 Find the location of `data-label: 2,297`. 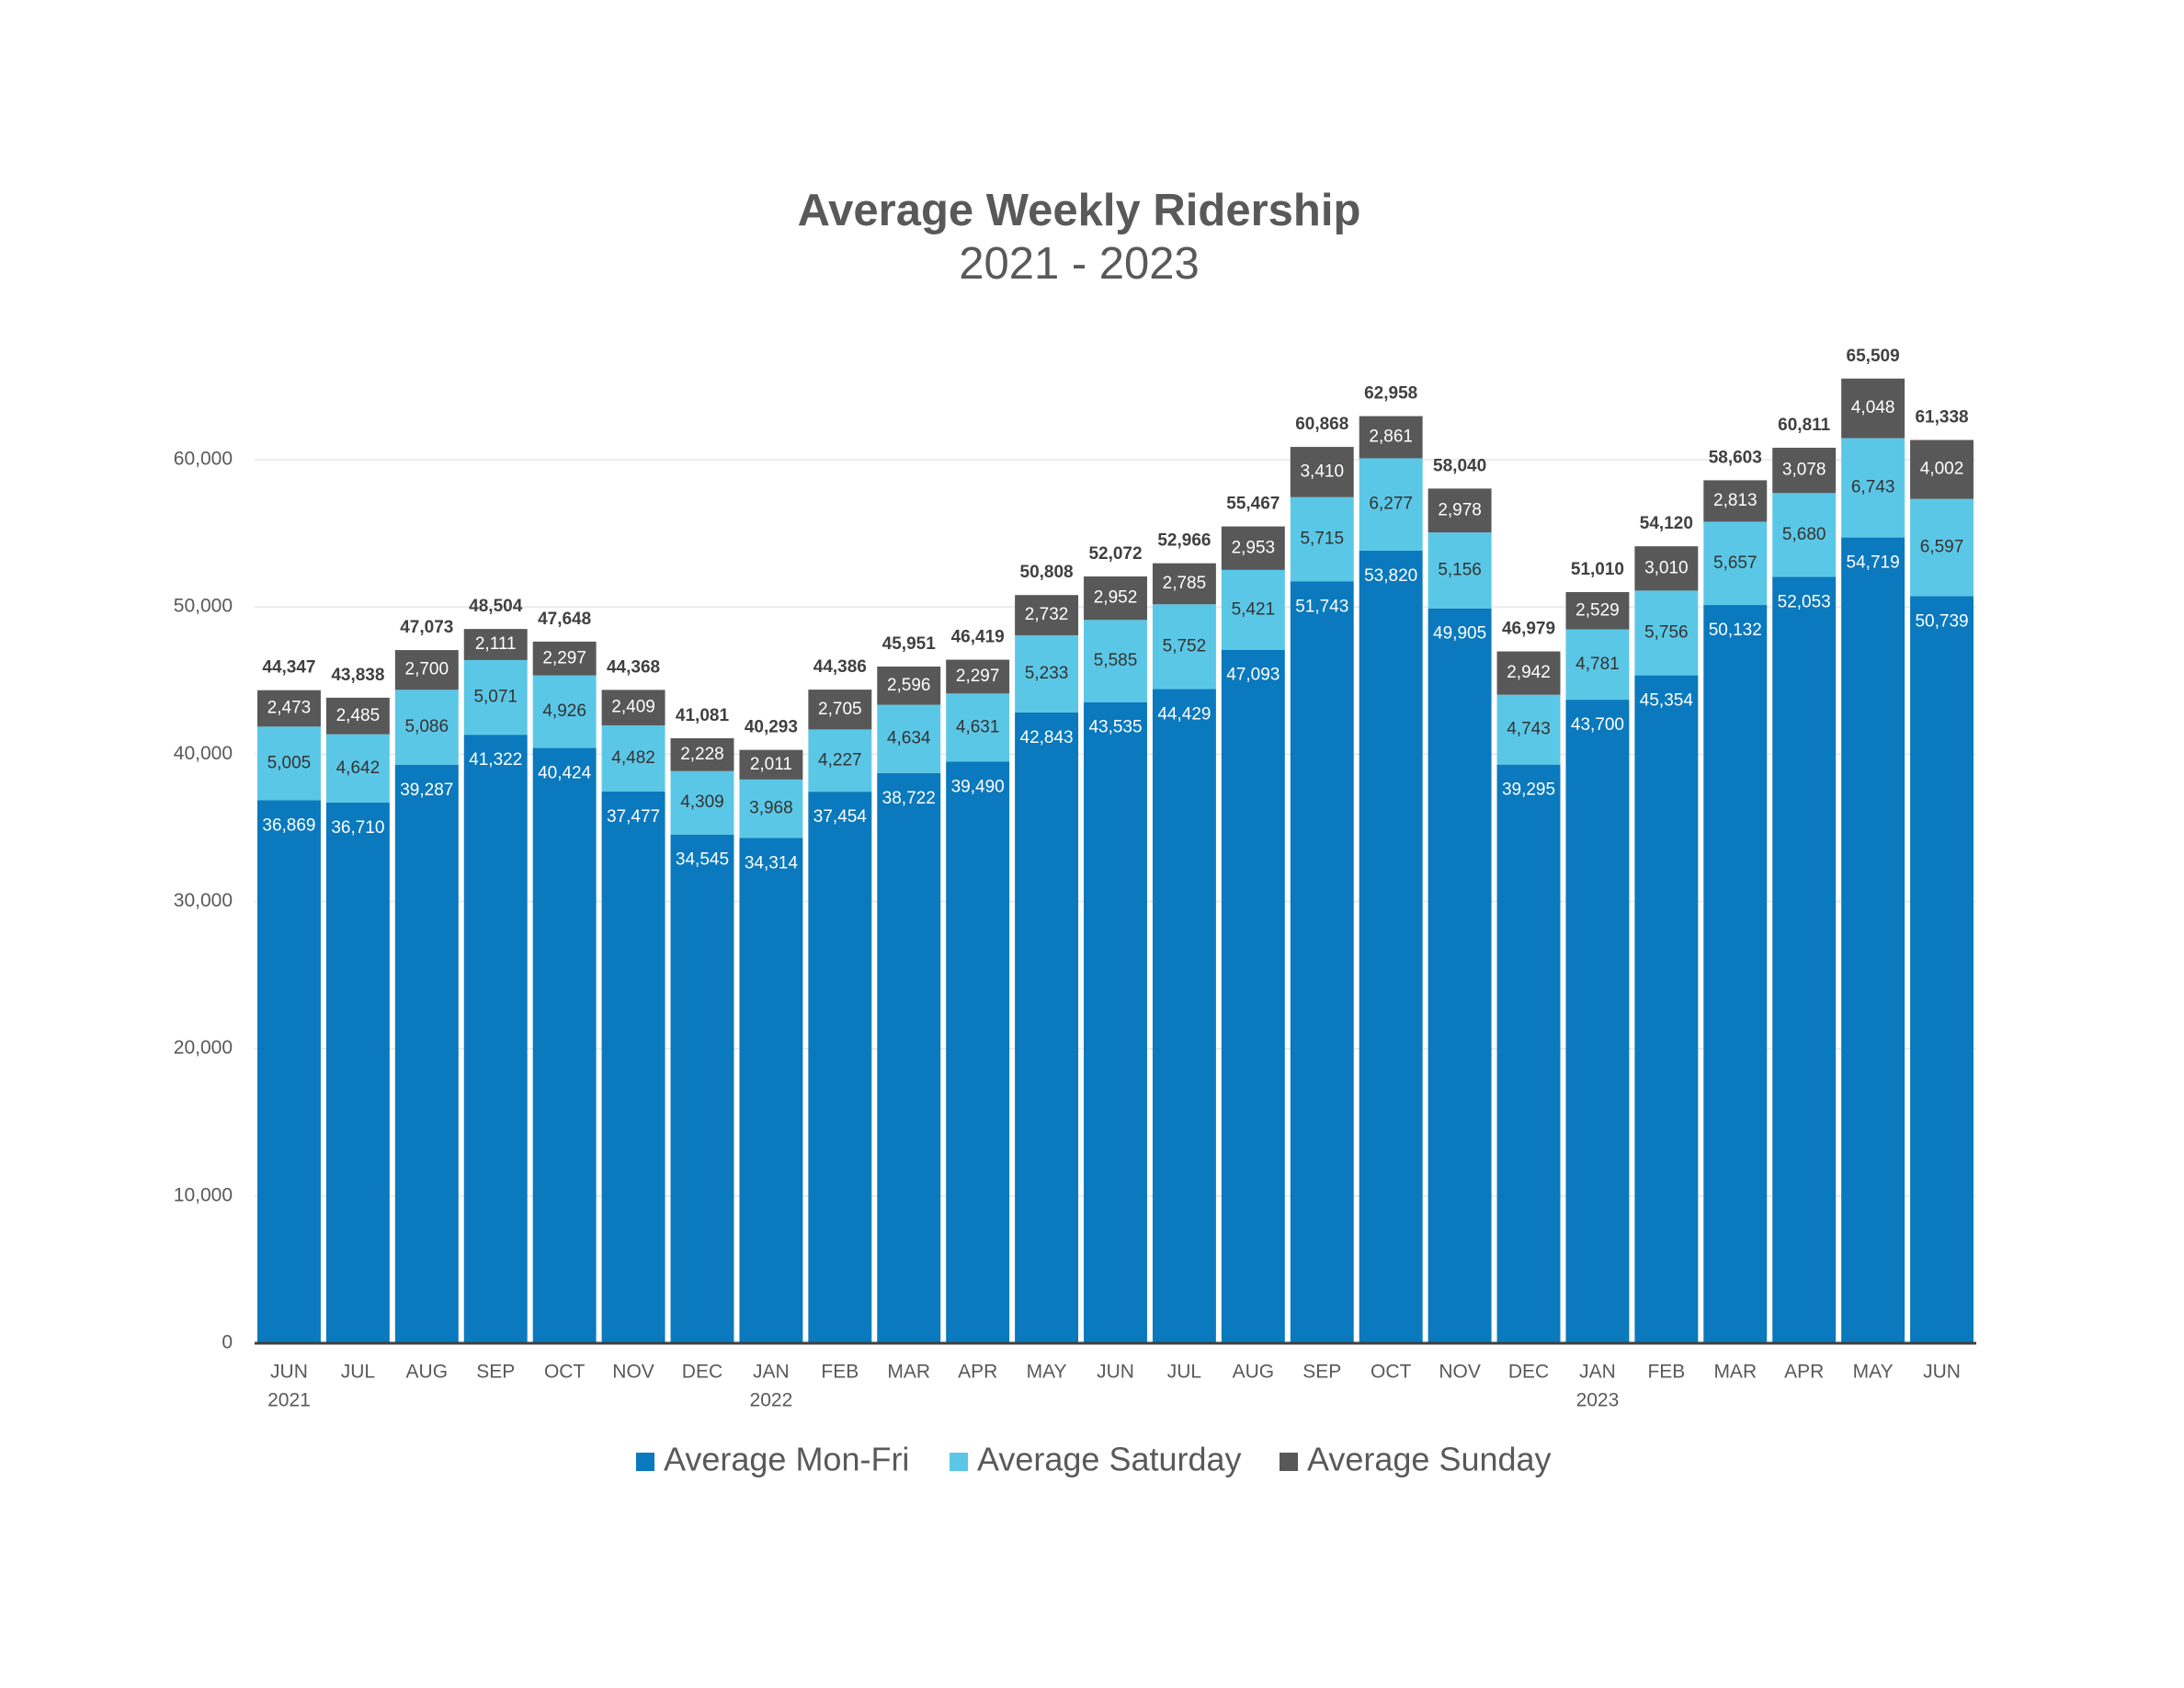

data-label: 2,297 is located at coordinates (564, 658).